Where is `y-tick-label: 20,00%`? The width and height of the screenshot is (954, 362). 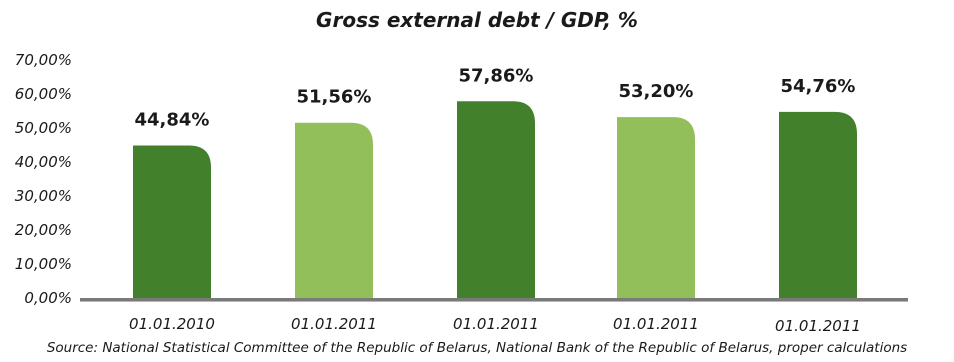 y-tick-label: 20,00% is located at coordinates (43, 230).